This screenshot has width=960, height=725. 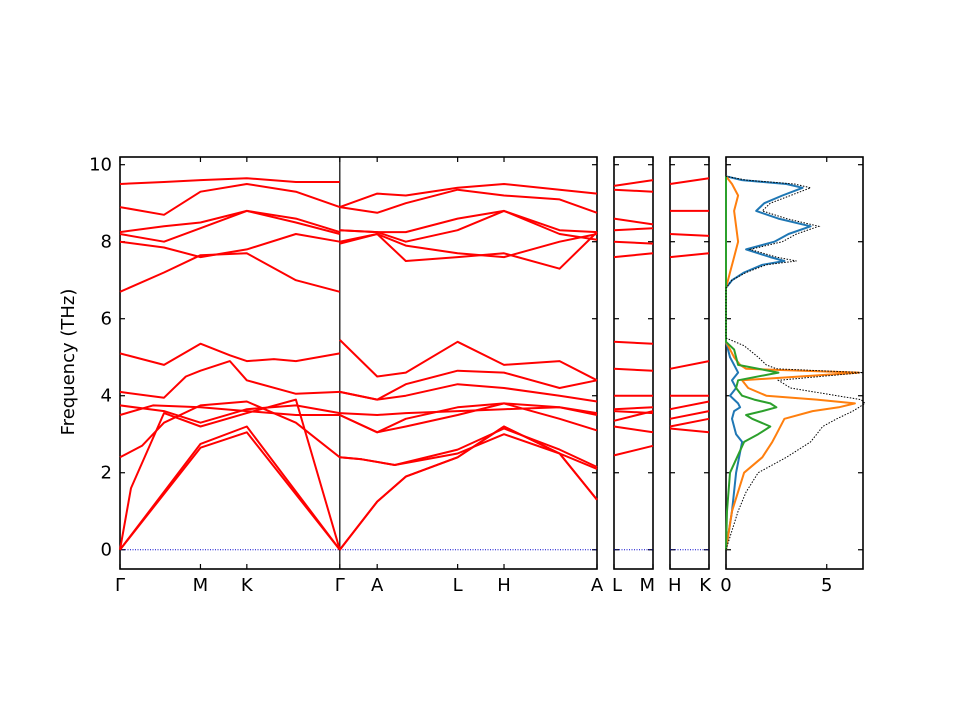 What do you see at coordinates (826, 585) in the screenshot?
I see `dos-tick-label: 5` at bounding box center [826, 585].